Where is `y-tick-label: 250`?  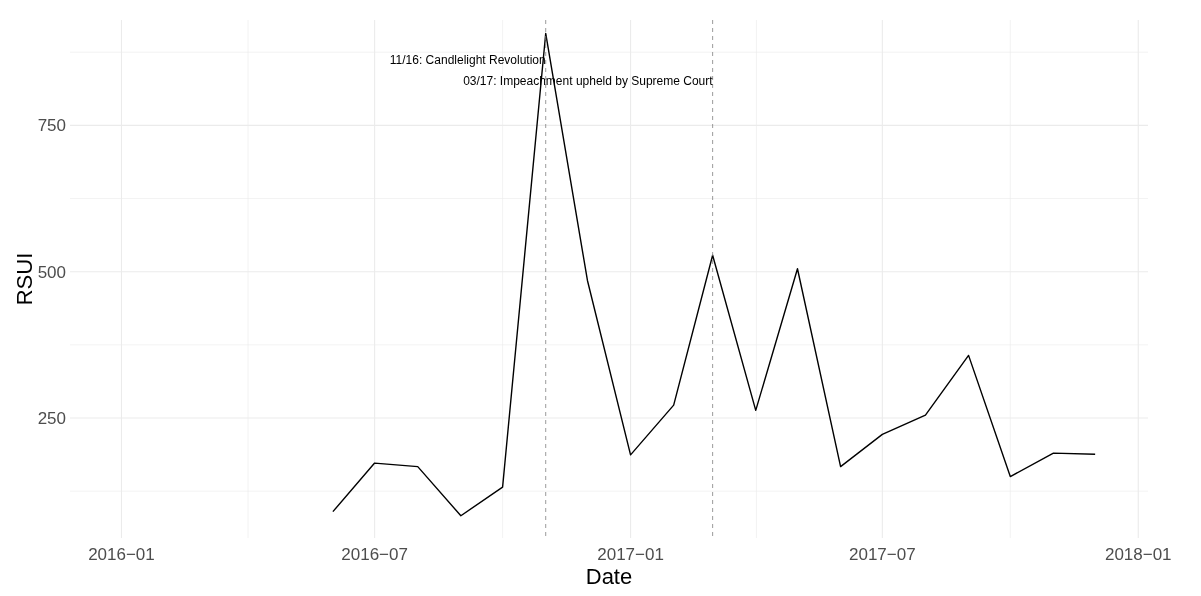 y-tick-label: 250 is located at coordinates (51, 418).